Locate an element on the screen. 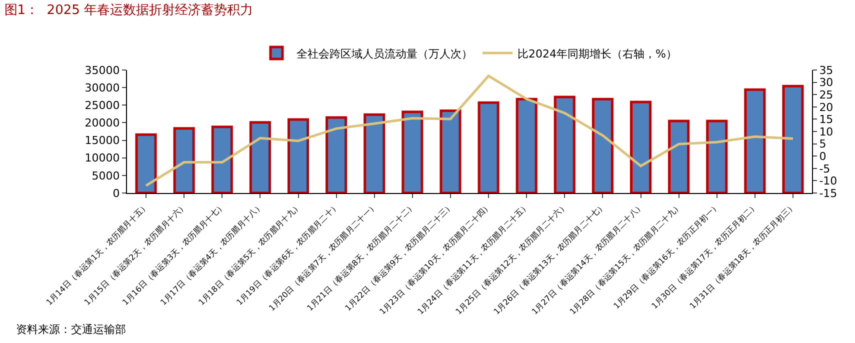 The image size is (855, 343). y2-tick-label: 35 is located at coordinates (826, 70).